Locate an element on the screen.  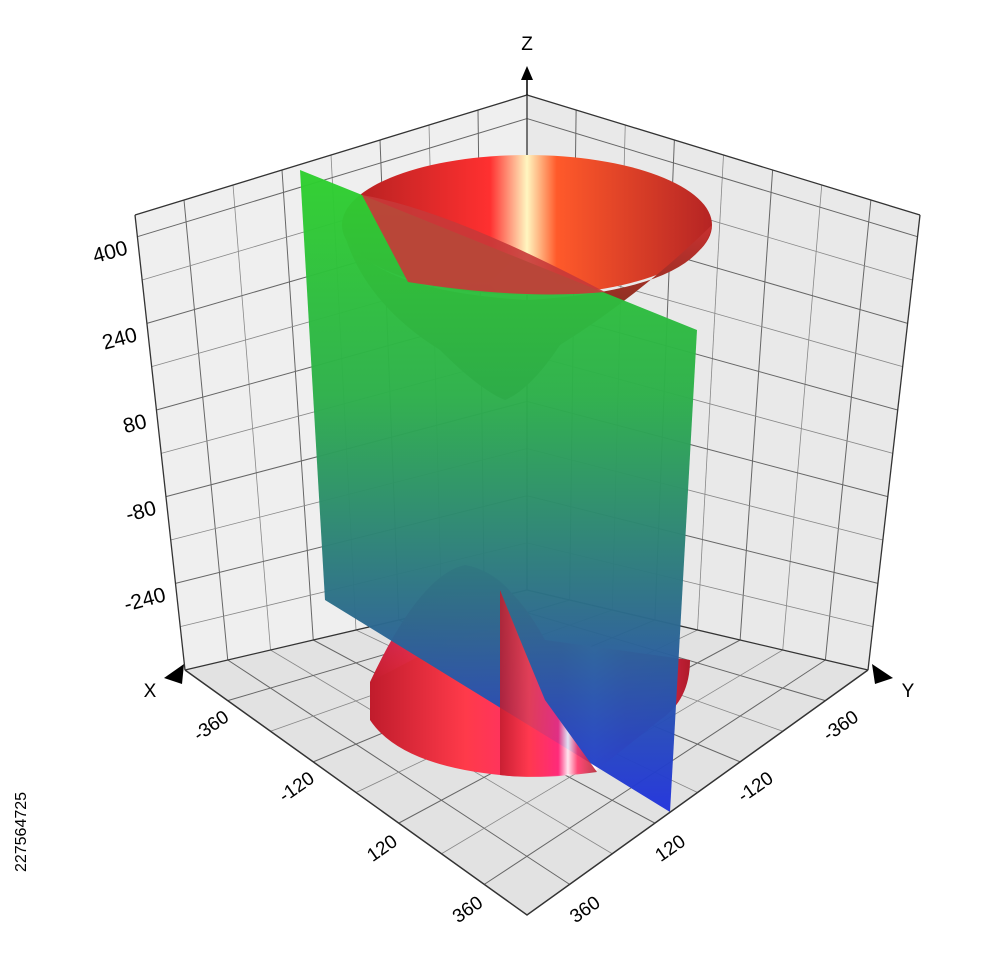
x-tick-label: 360 is located at coordinates (468, 909).